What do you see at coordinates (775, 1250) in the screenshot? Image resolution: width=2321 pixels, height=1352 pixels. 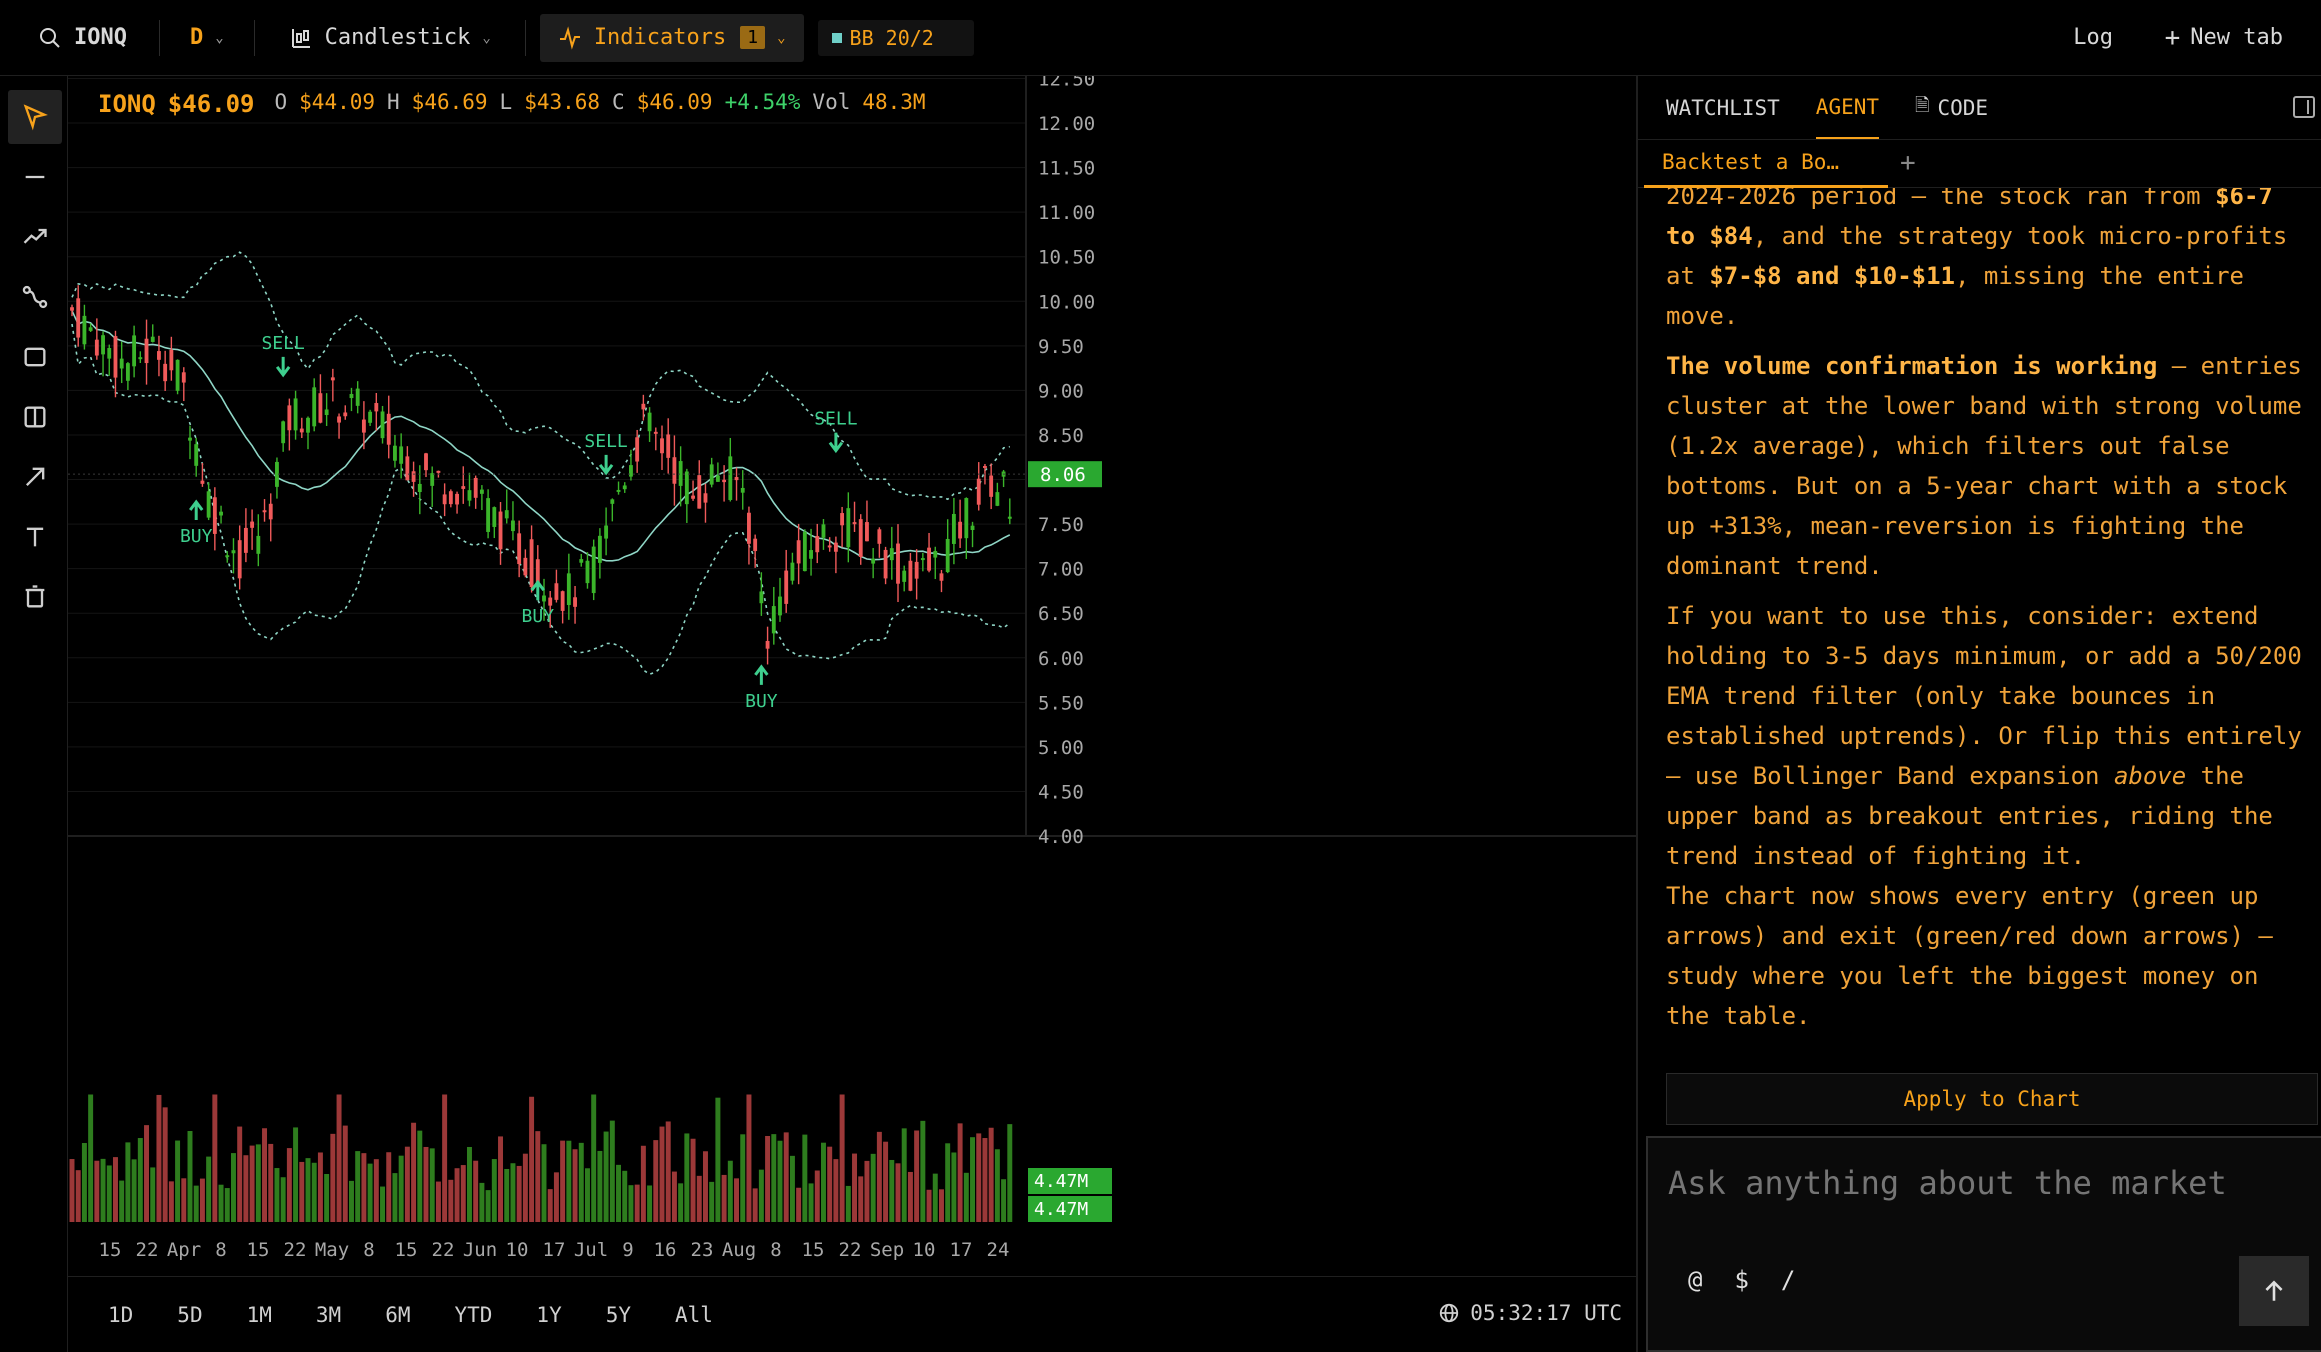 I see `time-tick-label: 8` at bounding box center [775, 1250].